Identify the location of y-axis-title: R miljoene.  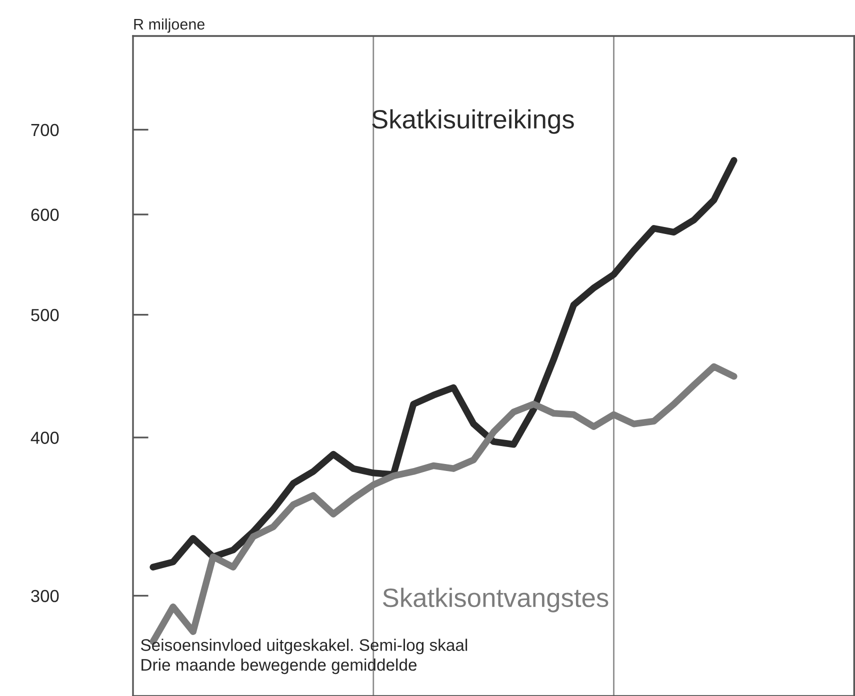
(169, 25).